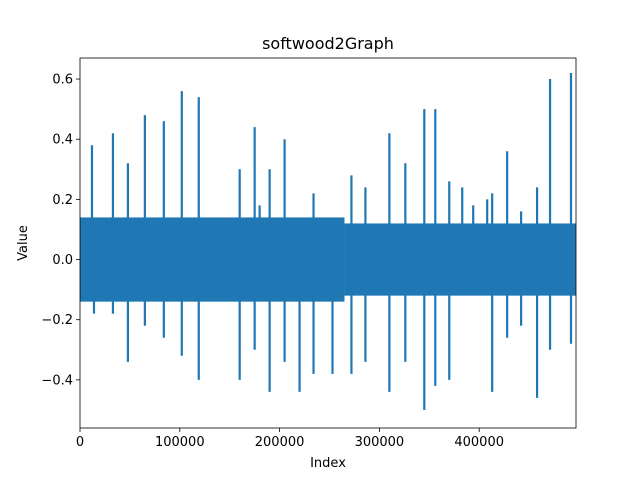  Describe the element at coordinates (62, 140) in the screenshot. I see `y-tick-label-4: 0.4` at that location.